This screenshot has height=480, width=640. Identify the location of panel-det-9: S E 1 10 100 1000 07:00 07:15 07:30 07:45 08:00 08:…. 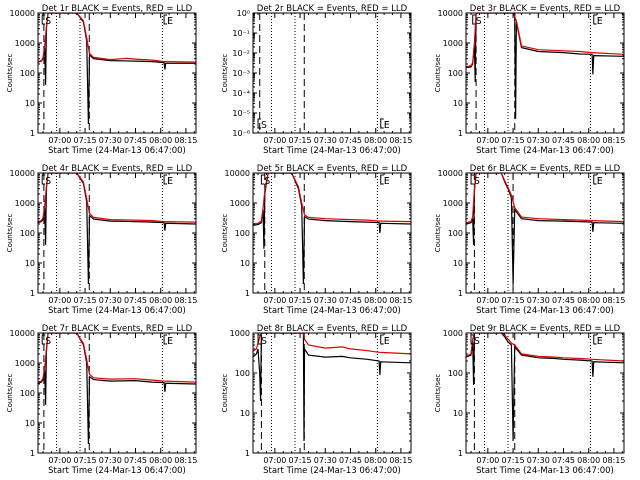
(529, 400).